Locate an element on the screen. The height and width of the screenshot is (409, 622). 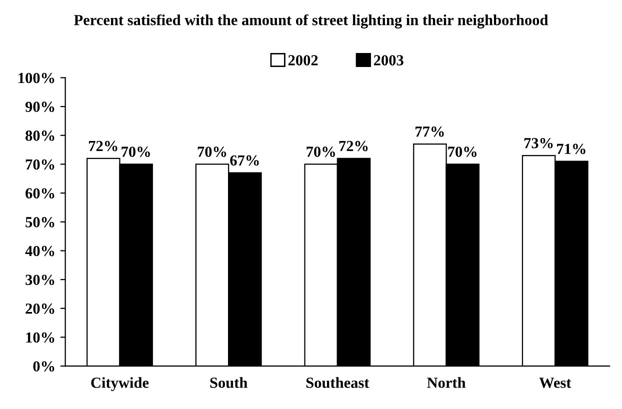
y-tick-label: 20% is located at coordinates (40, 309).